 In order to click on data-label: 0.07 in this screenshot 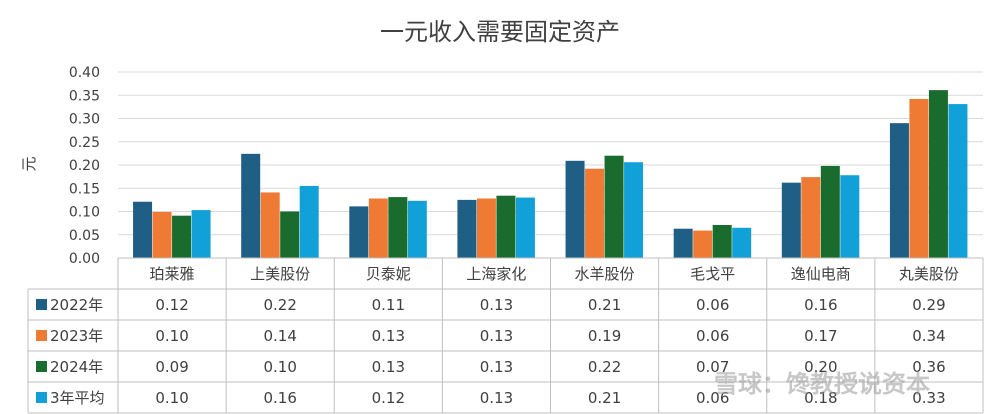, I will do `click(712, 367)`.